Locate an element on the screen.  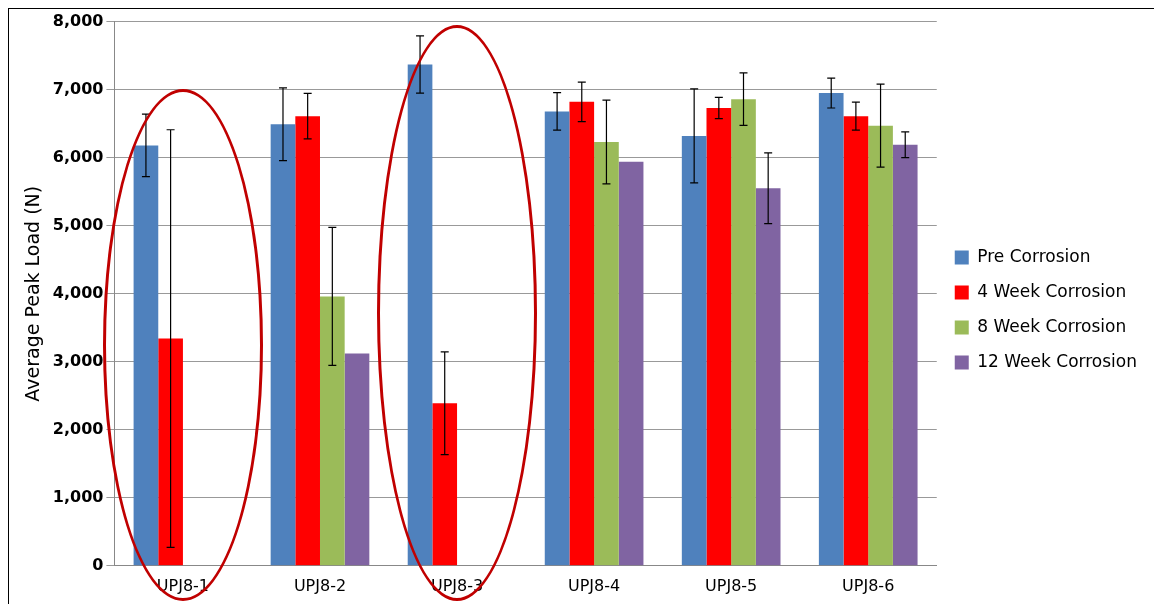
y-tick-label: 2,000 is located at coordinates (78, 428).